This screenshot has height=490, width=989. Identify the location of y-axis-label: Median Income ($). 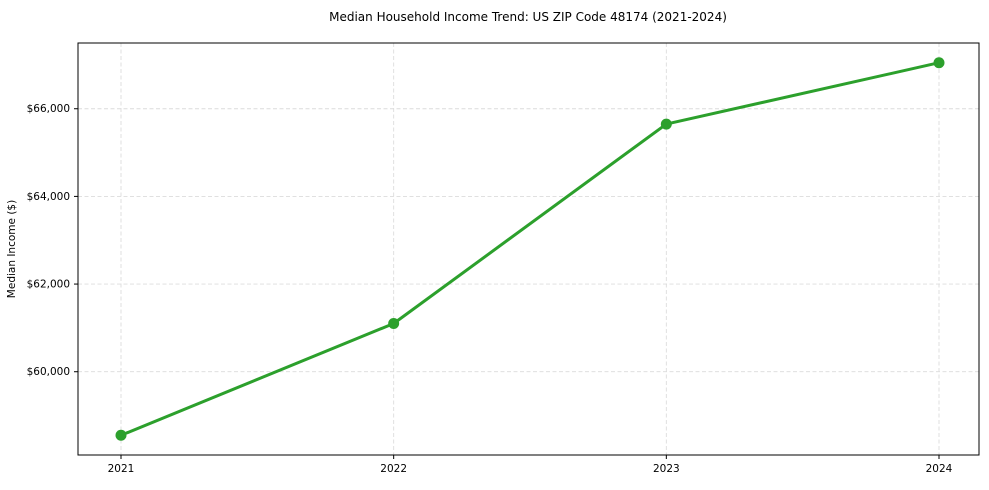
(12, 249).